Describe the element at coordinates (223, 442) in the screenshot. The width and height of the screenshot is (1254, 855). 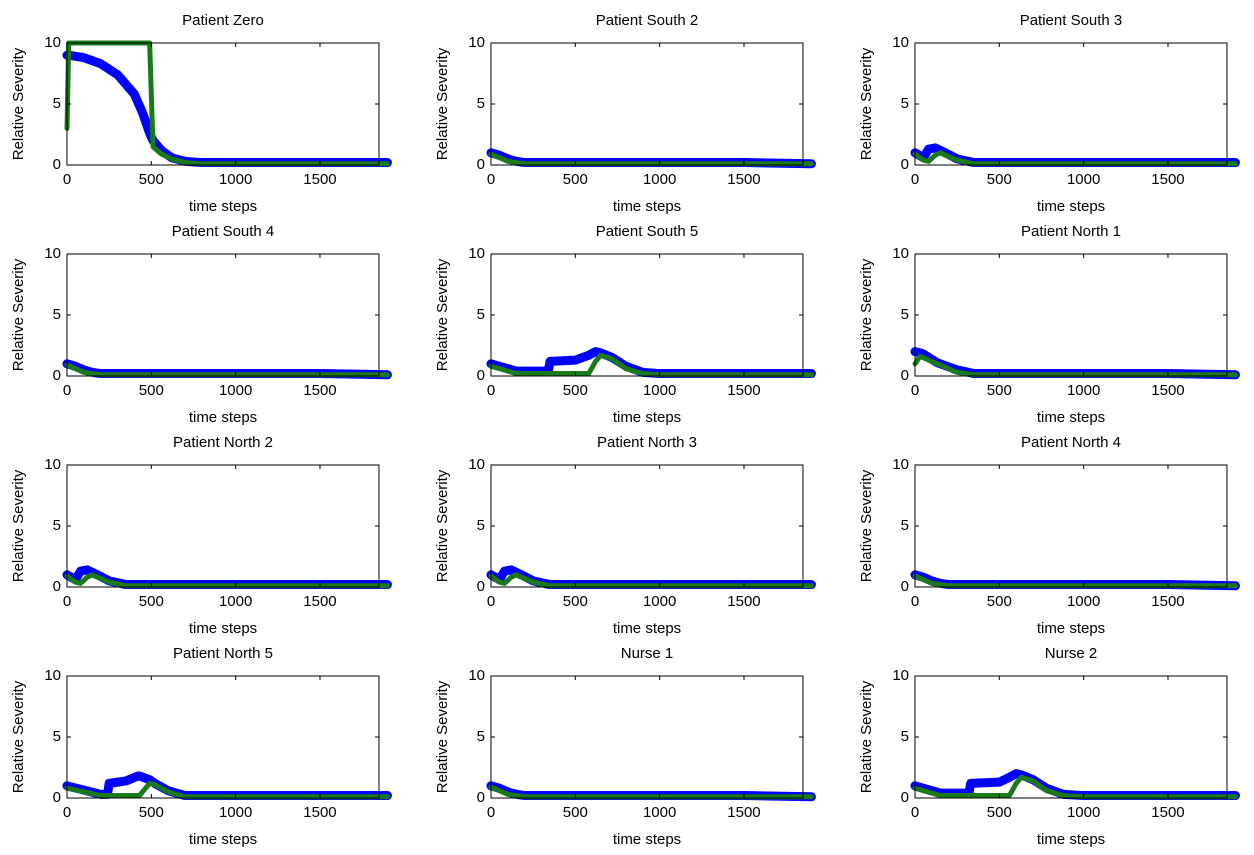
I see `chart-title: Patient North 2` at that location.